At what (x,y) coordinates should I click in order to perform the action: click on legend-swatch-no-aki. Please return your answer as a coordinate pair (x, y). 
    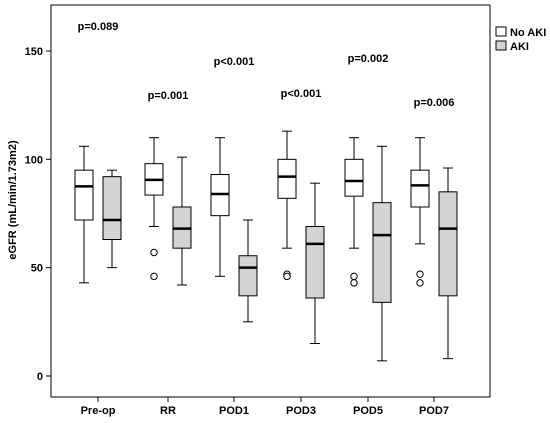
    Looking at the image, I should click on (501, 31).